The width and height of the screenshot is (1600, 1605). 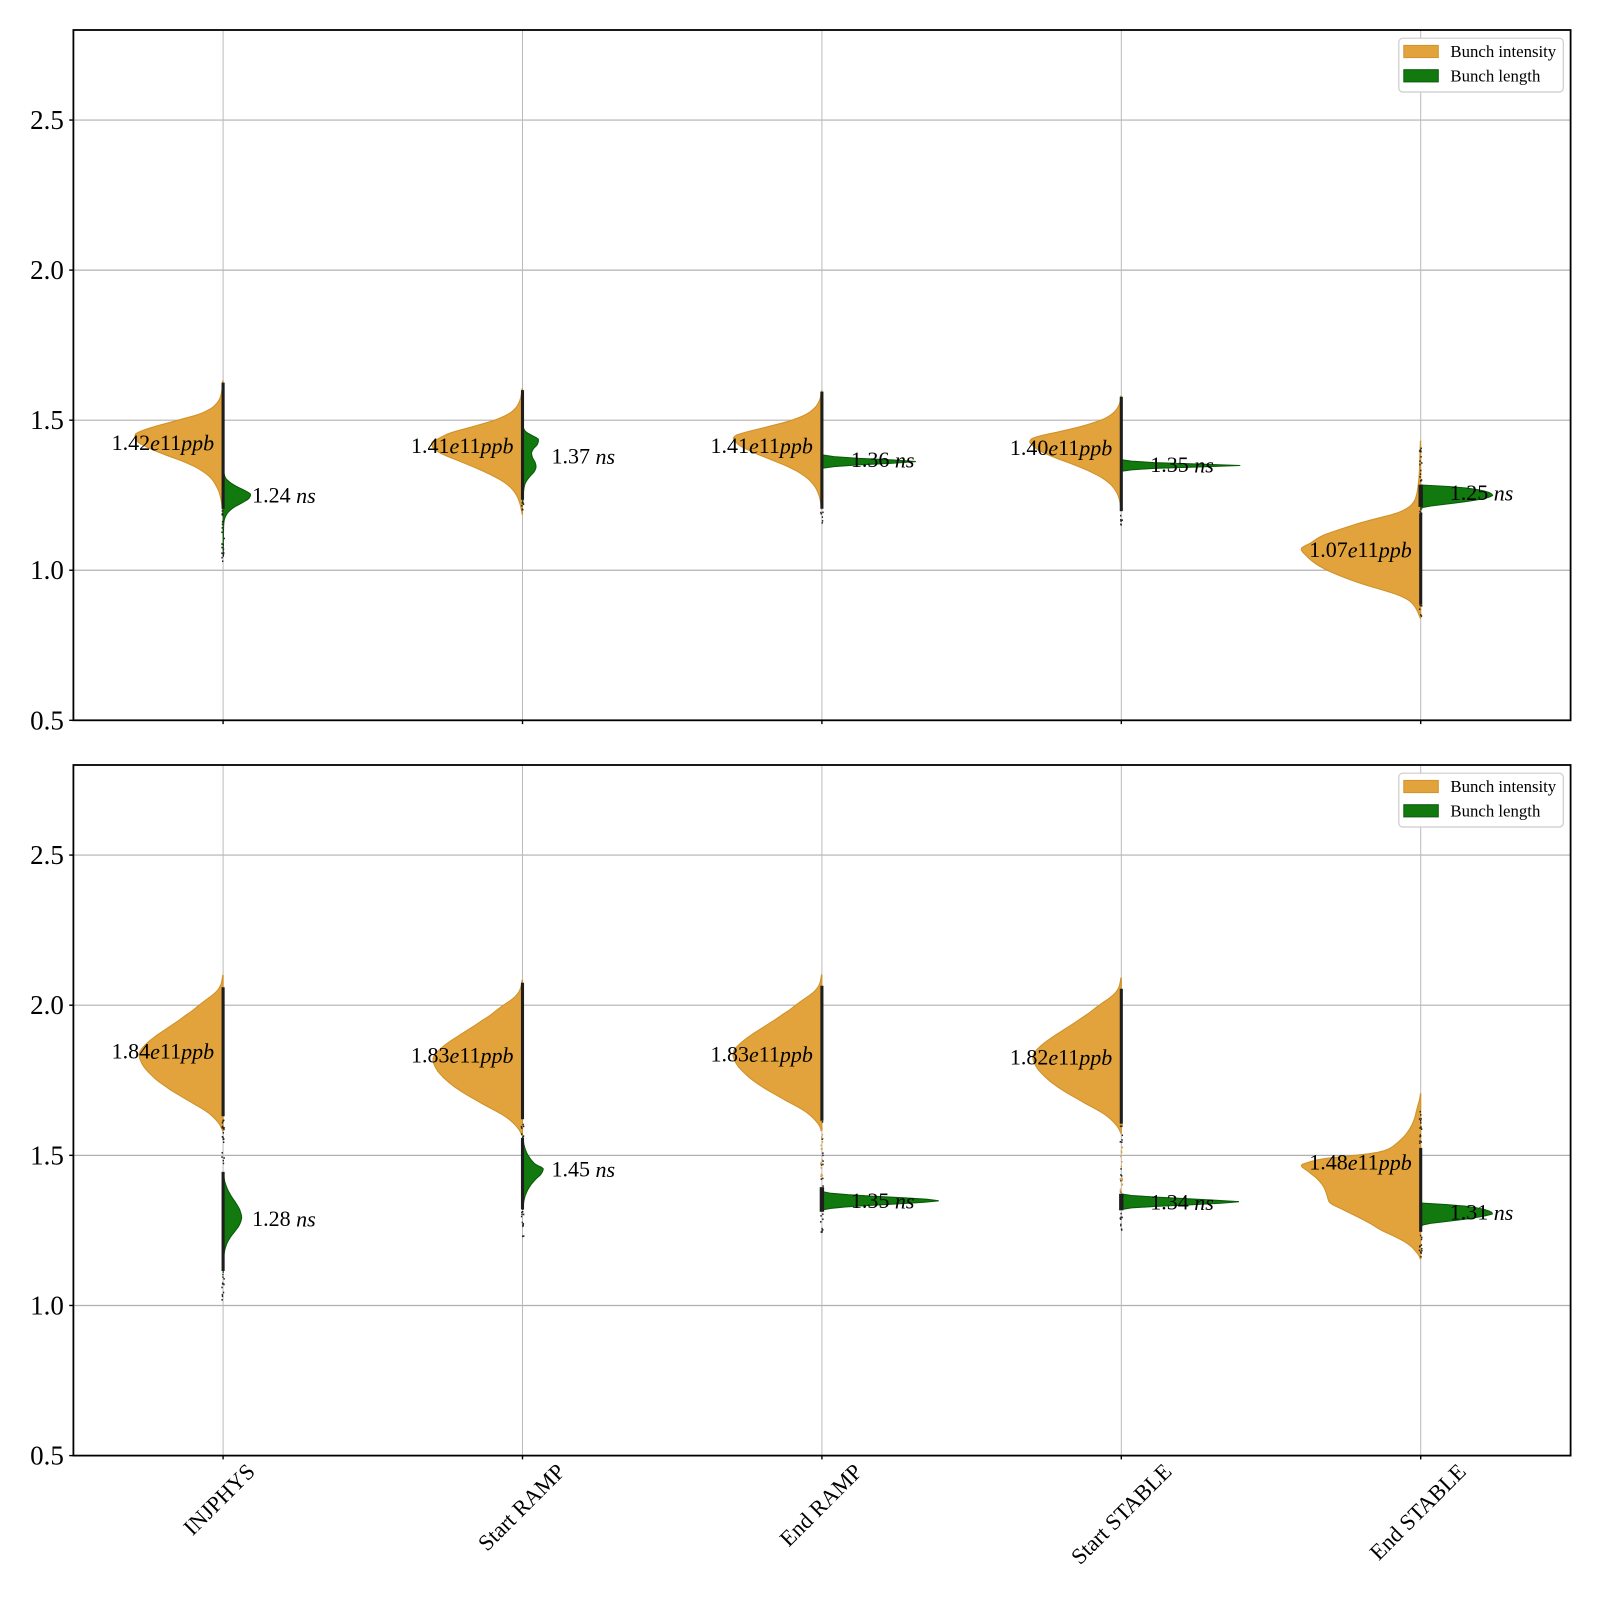 I want to click on svg-text: 1.25 ns, so click(x=1482, y=492).